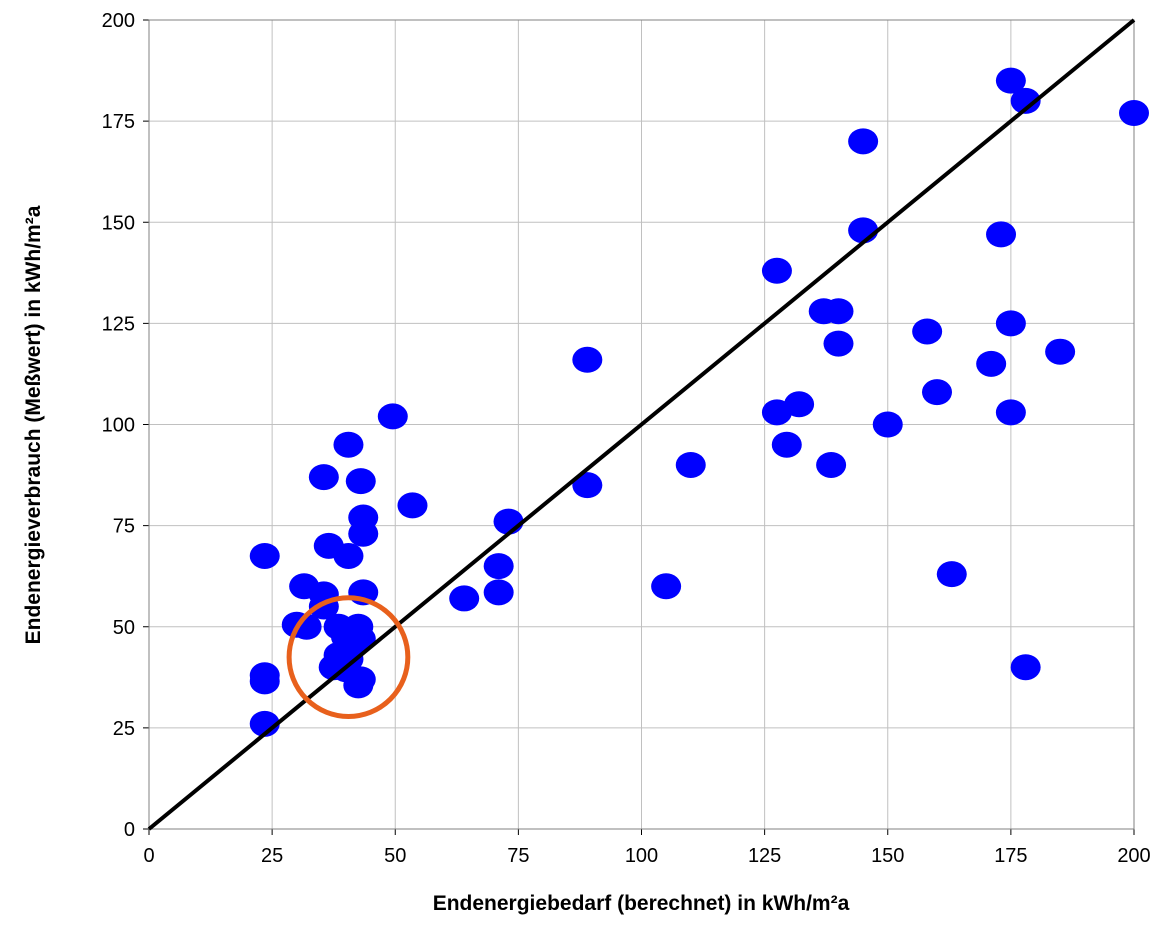 This screenshot has width=1157, height=928. I want to click on y-tick-label: 50, so click(124, 628).